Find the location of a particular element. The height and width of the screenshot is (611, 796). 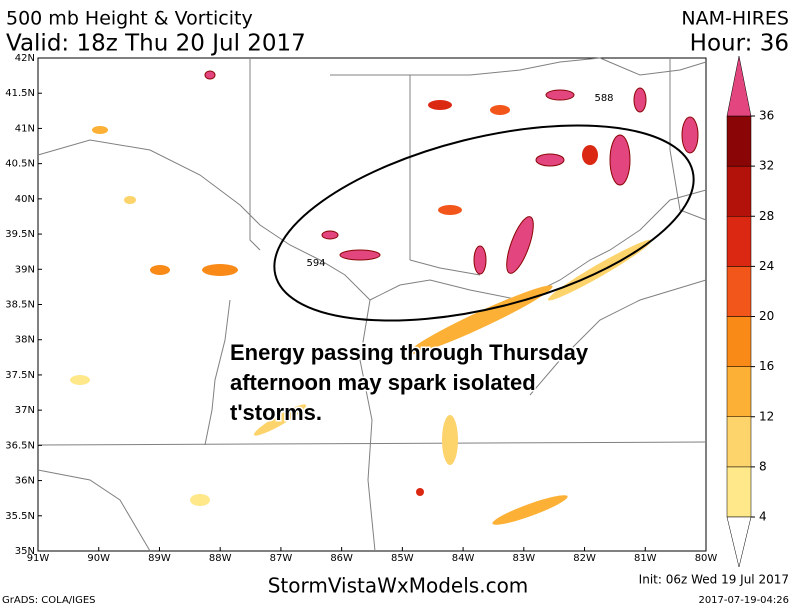

lat-label: 41.5N is located at coordinates (20, 93).